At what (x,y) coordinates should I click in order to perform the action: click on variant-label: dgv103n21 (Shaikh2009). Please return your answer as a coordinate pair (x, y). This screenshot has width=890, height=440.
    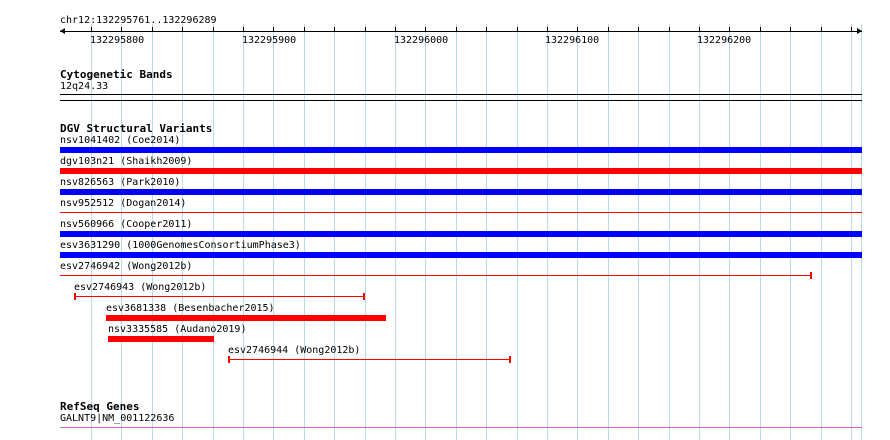
    Looking at the image, I should click on (126, 161).